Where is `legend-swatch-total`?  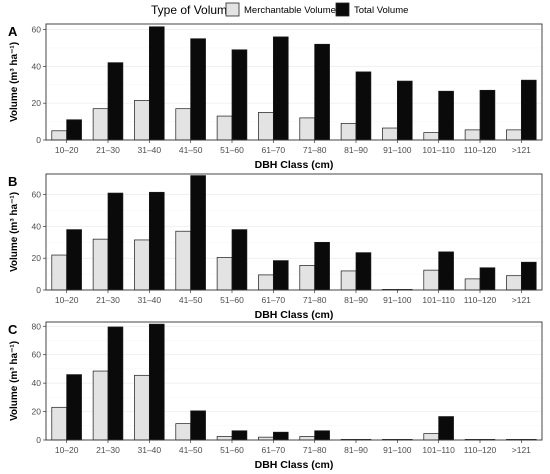 legend-swatch-total is located at coordinates (342, 9).